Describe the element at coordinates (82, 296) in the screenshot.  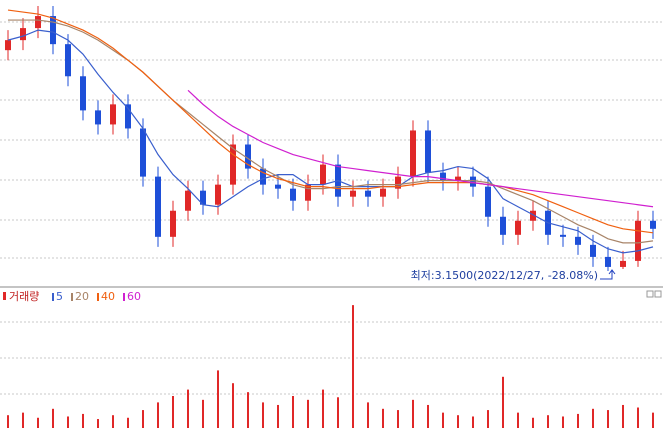
I see `legend-label: 20` at that location.